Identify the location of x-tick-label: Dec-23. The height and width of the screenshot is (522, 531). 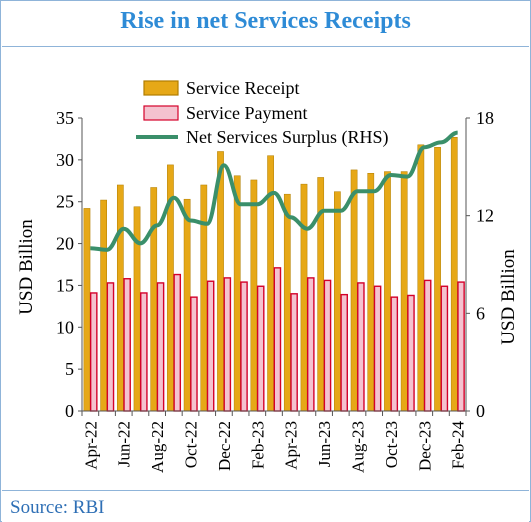
(424, 446).